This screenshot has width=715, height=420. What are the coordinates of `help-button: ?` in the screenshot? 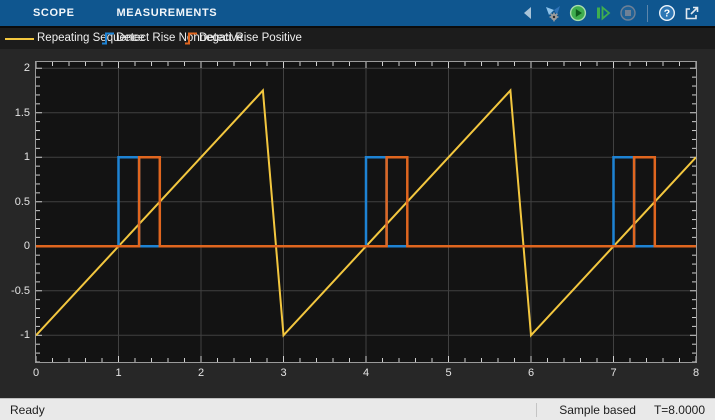 It's located at (667, 13).